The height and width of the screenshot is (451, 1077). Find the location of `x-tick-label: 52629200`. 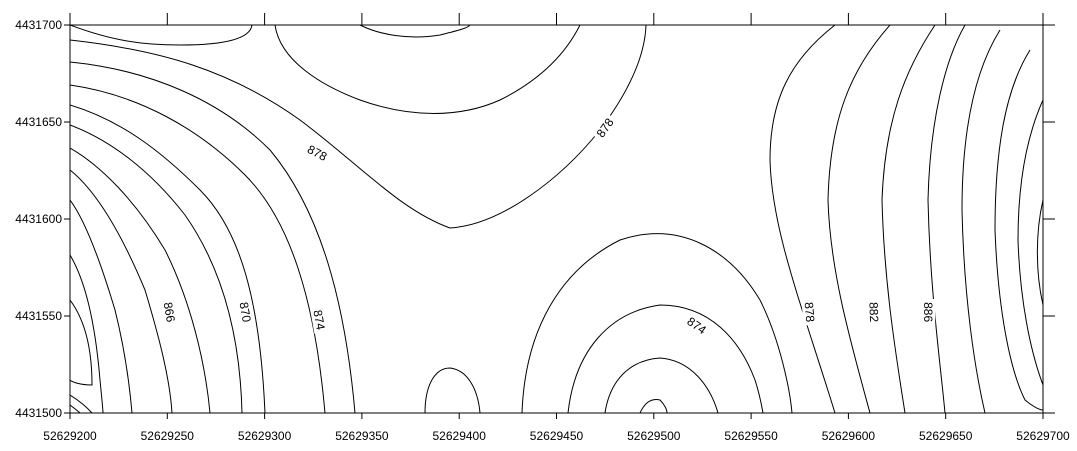

x-tick-label: 52629200 is located at coordinates (70, 436).